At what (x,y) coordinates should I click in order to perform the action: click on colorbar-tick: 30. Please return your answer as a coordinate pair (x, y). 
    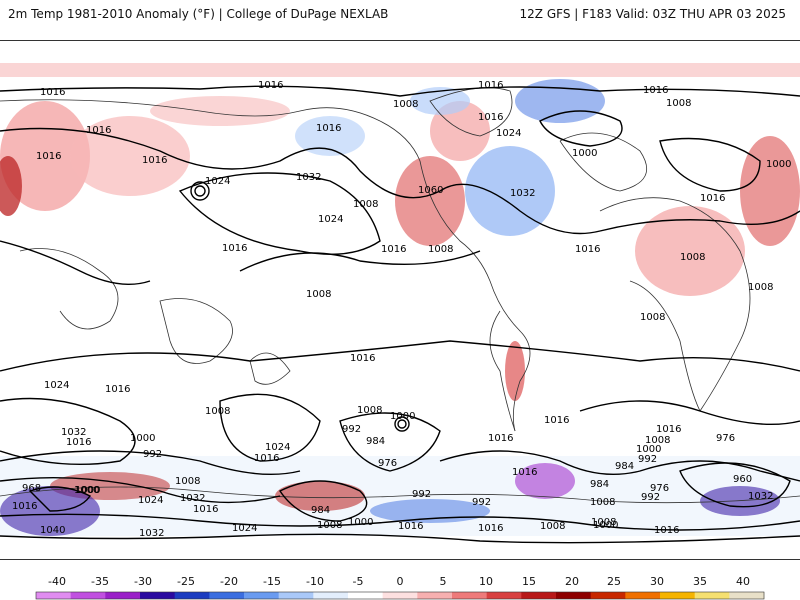
    Looking at the image, I should click on (657, 581).